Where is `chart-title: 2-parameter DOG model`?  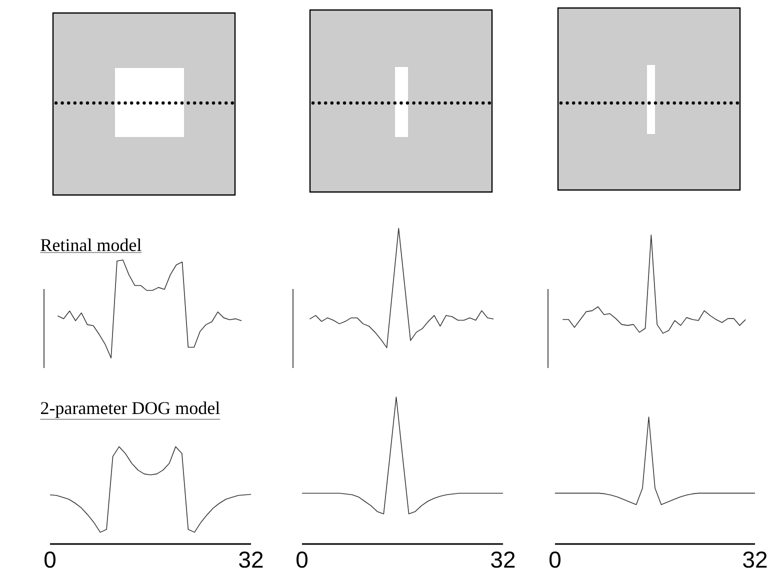 chart-title: 2-parameter DOG model is located at coordinates (130, 409).